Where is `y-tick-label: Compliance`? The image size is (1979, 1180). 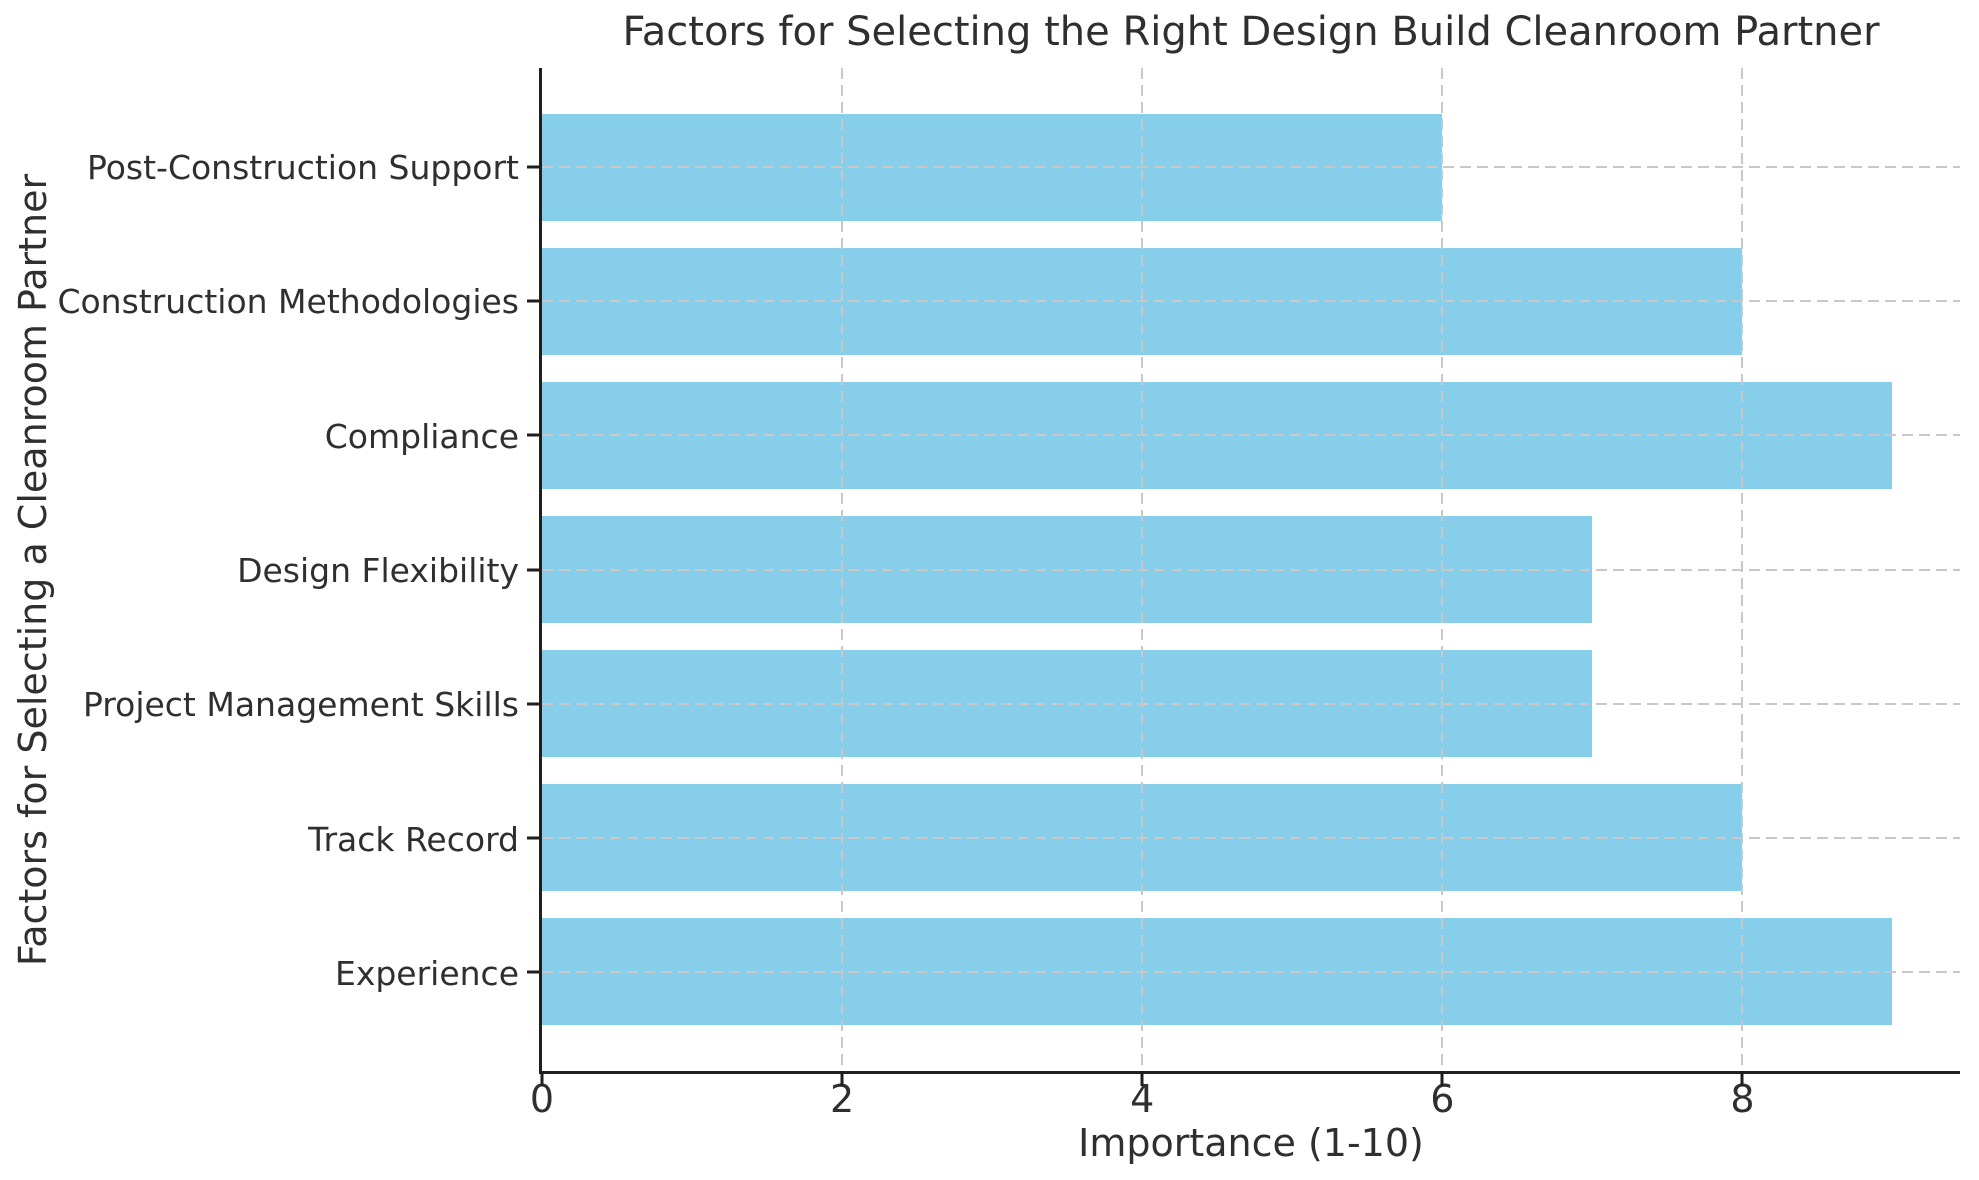 y-tick-label: Compliance is located at coordinates (421, 436).